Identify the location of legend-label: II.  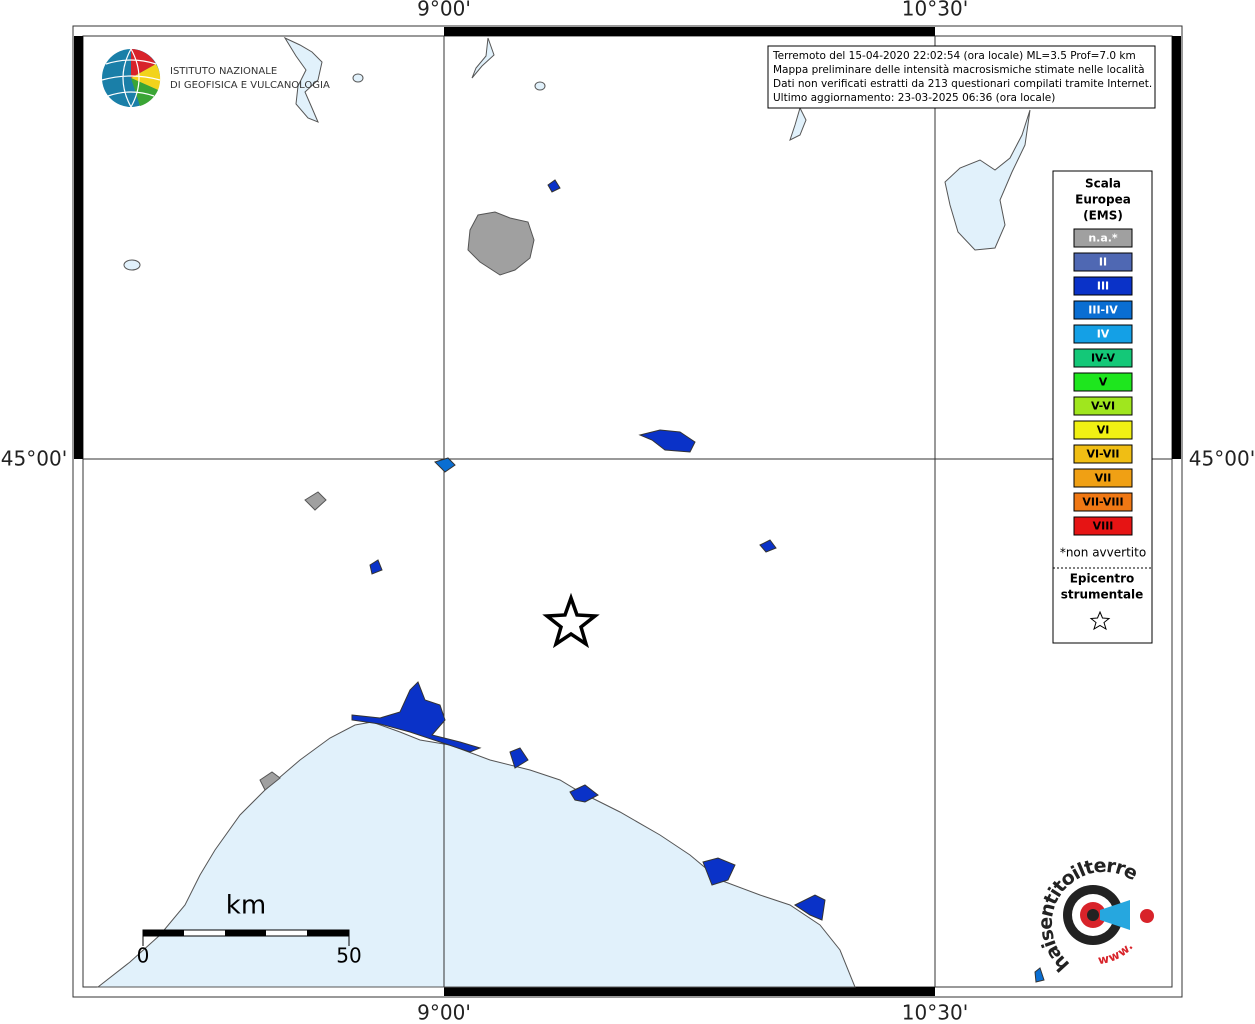
(1103, 262).